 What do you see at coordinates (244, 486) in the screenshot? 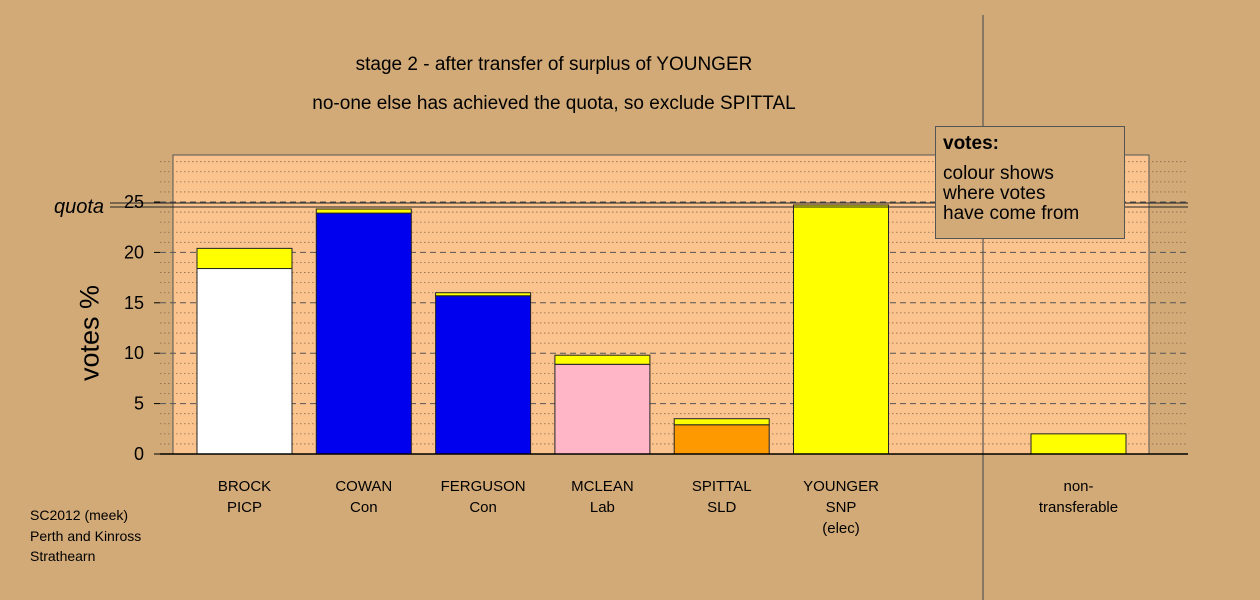
I see `x-tick-label: BROCK` at bounding box center [244, 486].